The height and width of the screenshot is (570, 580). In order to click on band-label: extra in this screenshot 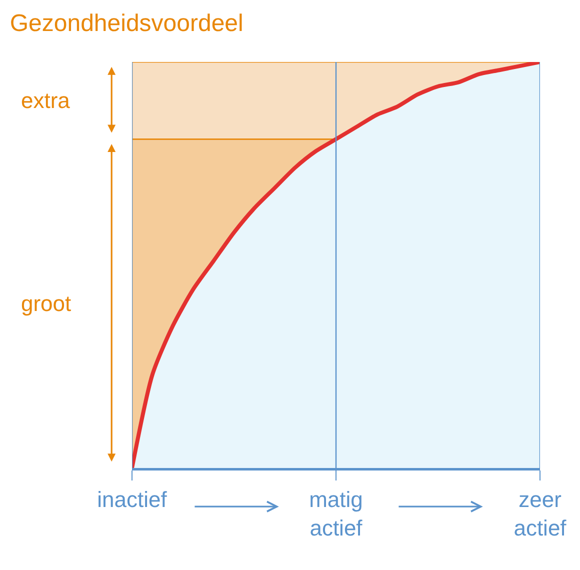, I will do `click(46, 100)`.